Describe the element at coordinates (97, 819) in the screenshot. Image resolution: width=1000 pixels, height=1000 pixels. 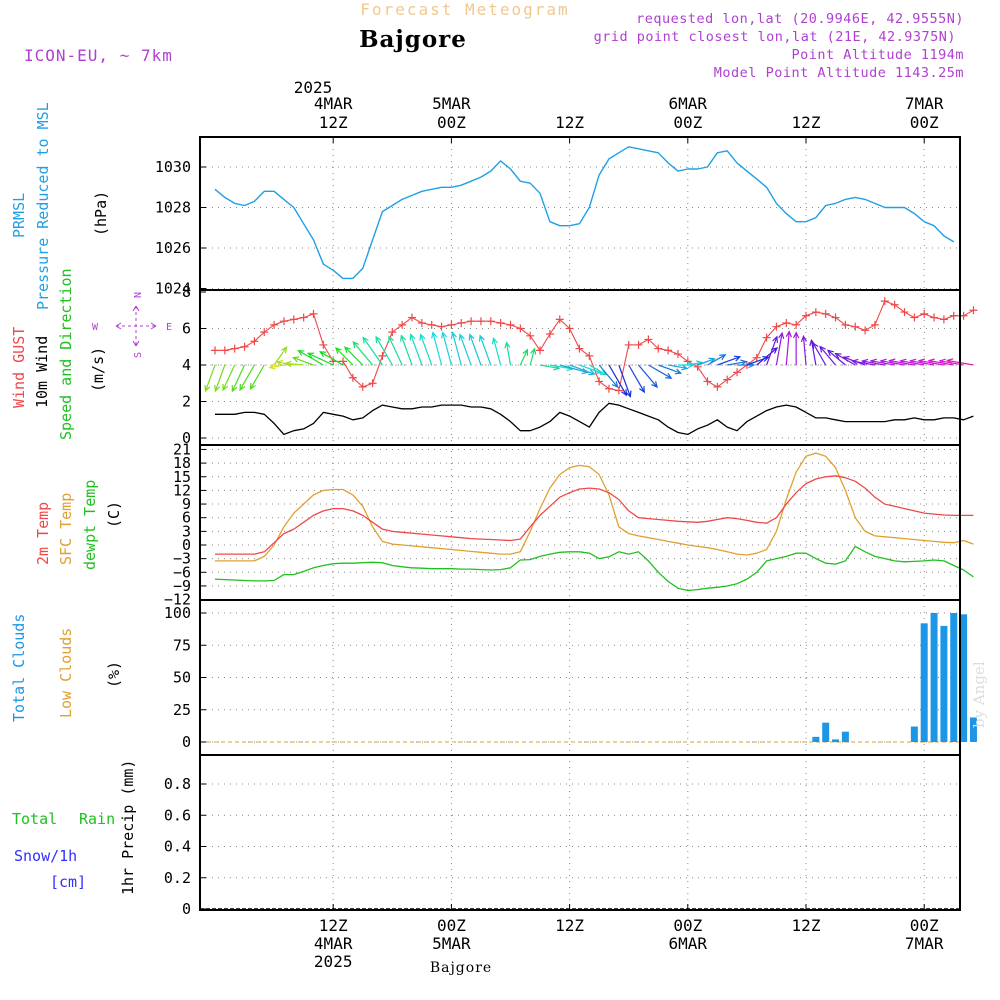
I see `rain-label: Rain` at that location.